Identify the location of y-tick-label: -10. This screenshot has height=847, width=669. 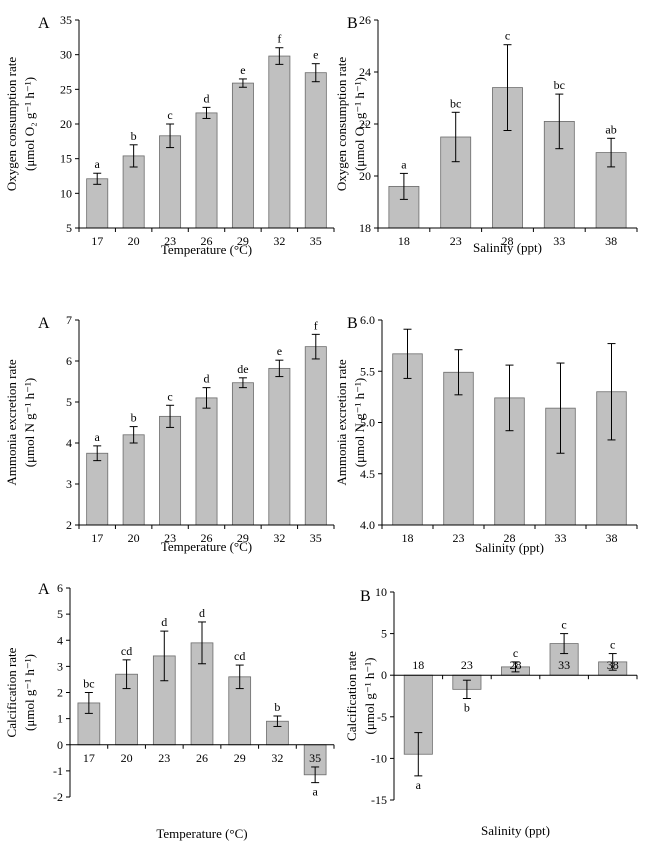
(379, 758).